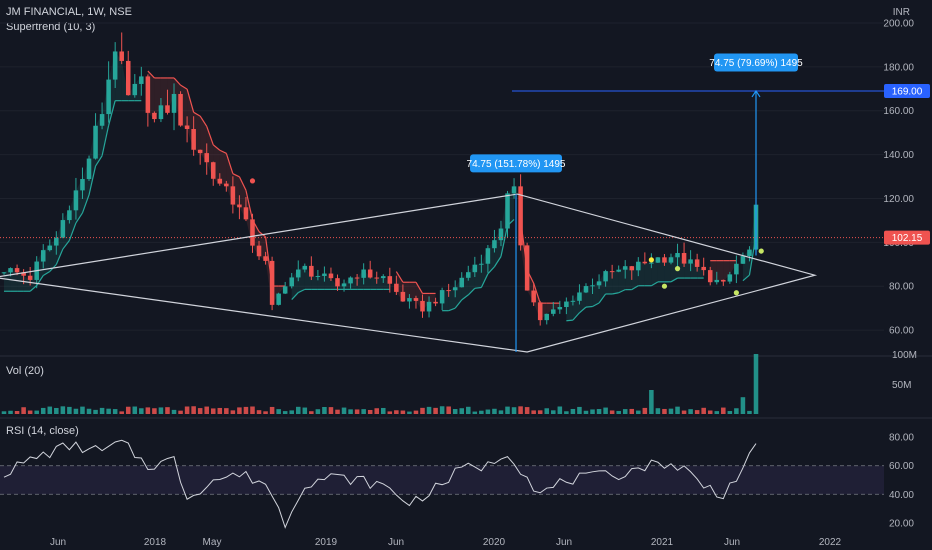 This screenshot has width=932, height=550. Describe the element at coordinates (907, 91) in the screenshot. I see `target-price-label: 169.00` at that location.